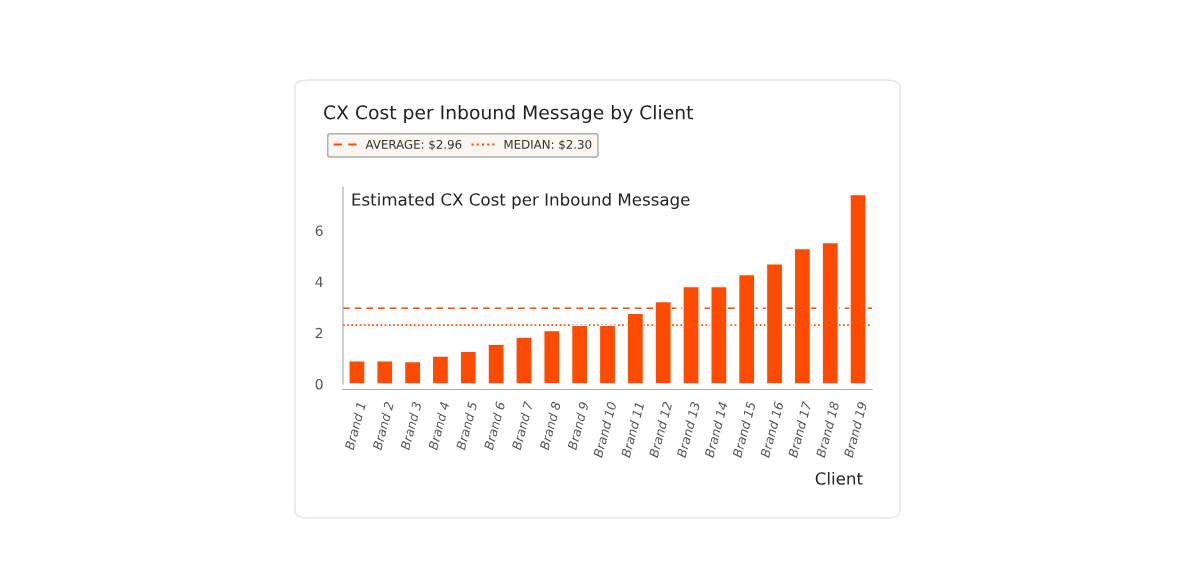  What do you see at coordinates (716, 430) in the screenshot?
I see `x-tick-label: Brand 14` at bounding box center [716, 430].